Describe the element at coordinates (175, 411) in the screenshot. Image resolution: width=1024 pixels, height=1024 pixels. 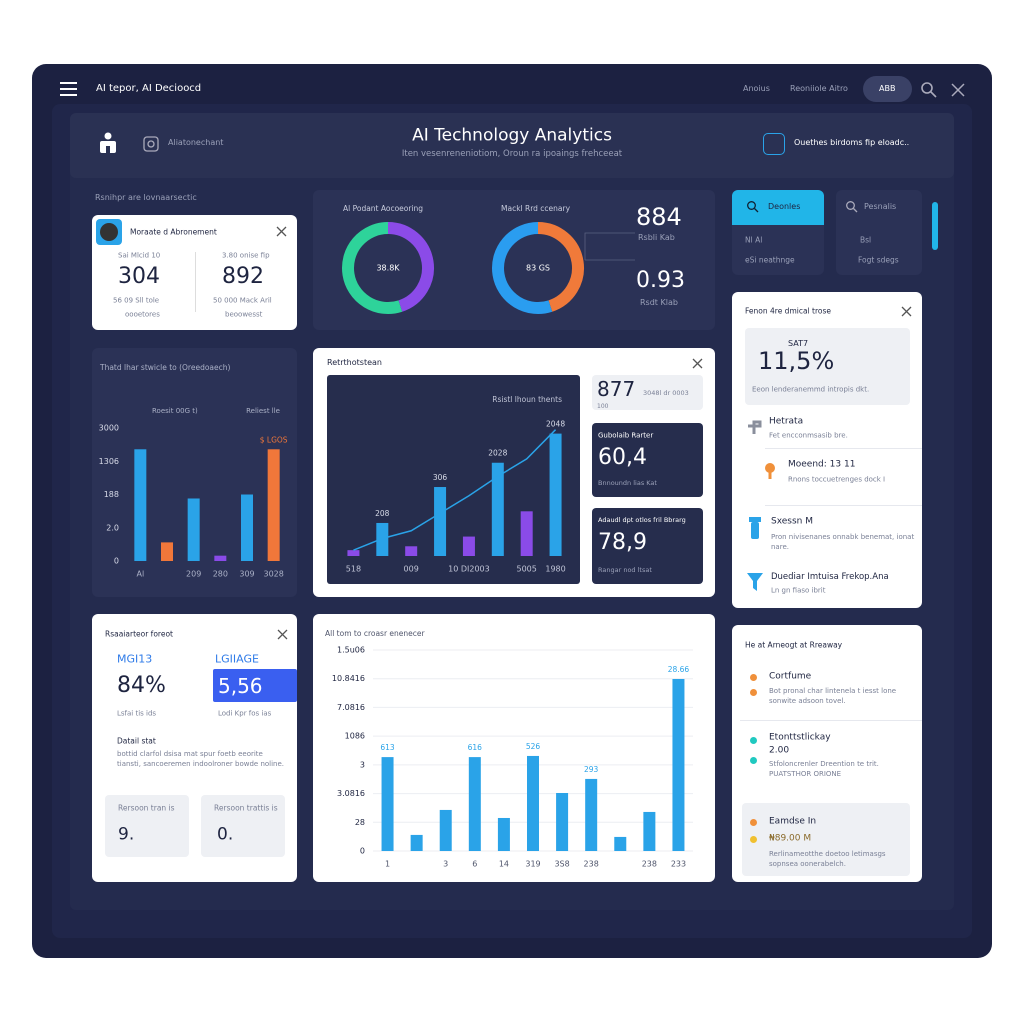
I see `chart-subtitle: Roesit 00G t)` at that location.